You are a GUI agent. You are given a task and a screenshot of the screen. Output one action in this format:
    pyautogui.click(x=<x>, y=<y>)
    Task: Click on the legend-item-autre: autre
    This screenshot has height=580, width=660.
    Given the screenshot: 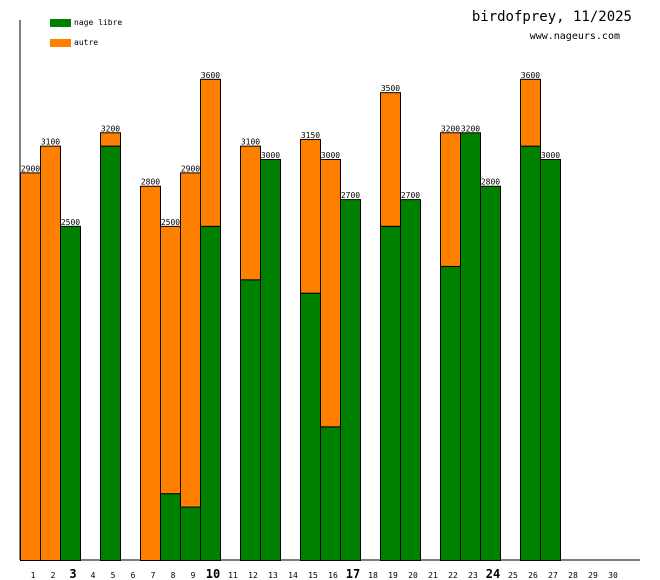 What is the action you would take?
    pyautogui.click(x=74, y=42)
    